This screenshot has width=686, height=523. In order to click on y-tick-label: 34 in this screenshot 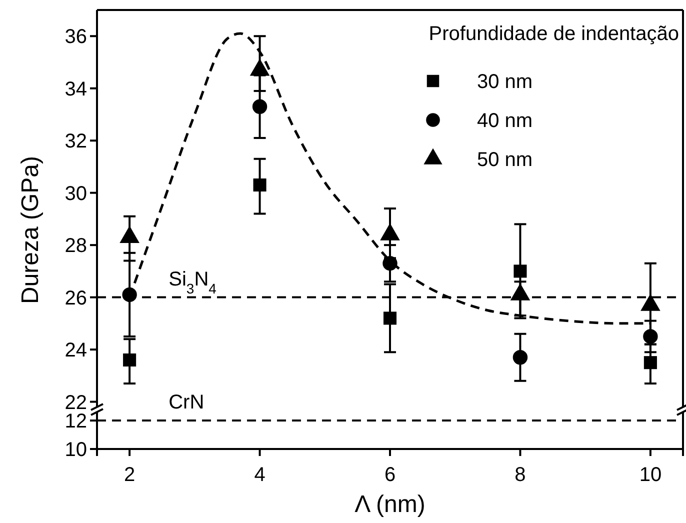, I will do `click(75, 89)`.